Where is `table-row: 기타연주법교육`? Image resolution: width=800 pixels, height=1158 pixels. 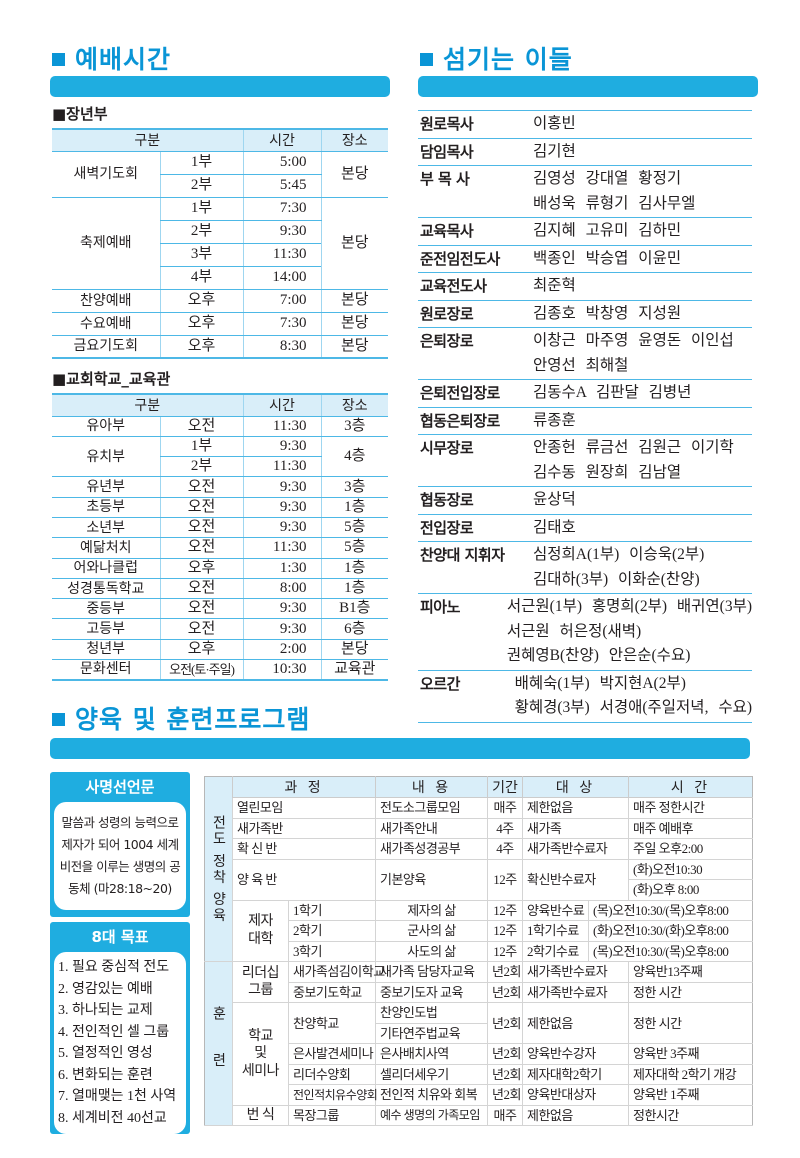
table-row: 기타연주법교육 is located at coordinates (479, 1033).